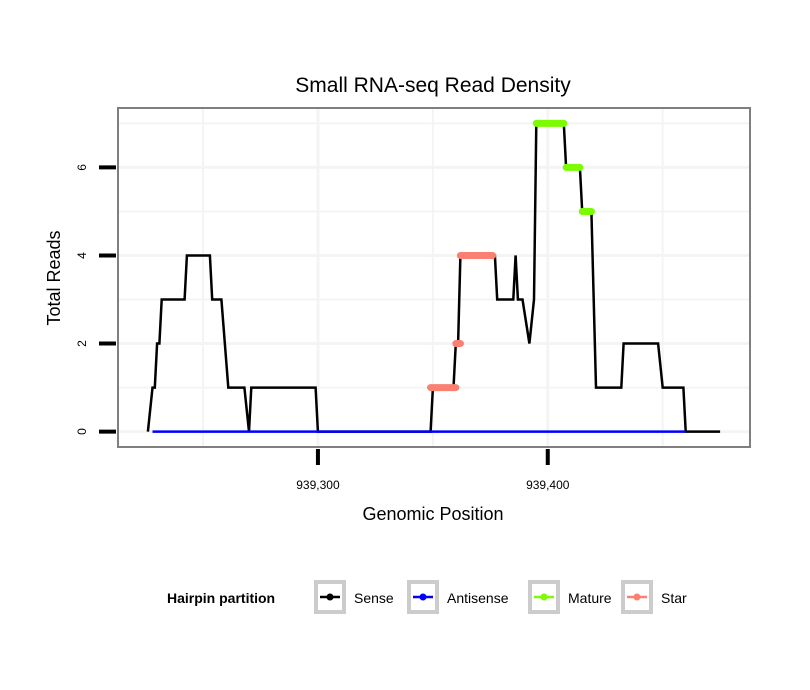 The image size is (810, 690). I want to click on legend-item-star: Star, so click(654, 597).